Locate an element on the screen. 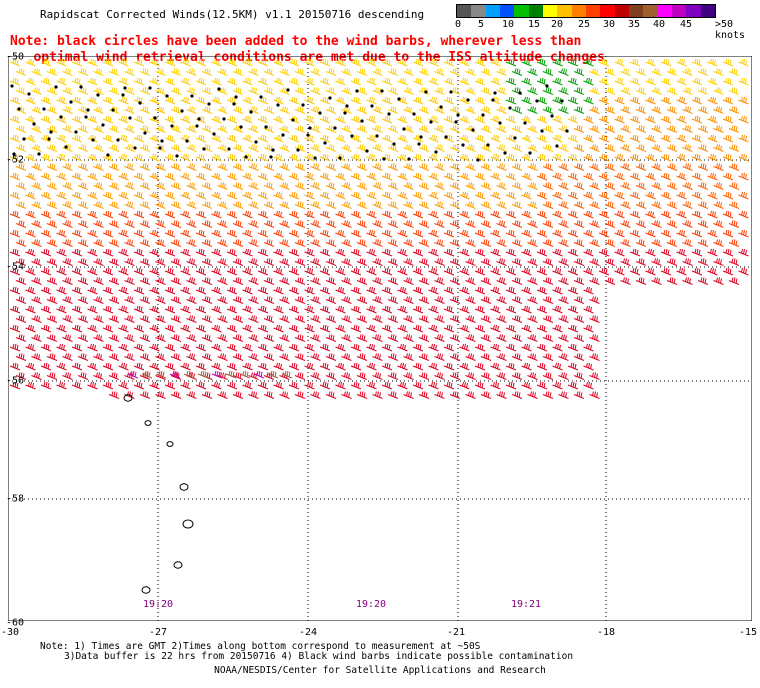 The image size is (760, 688). colorbar-swatch is located at coordinates (550, 11).